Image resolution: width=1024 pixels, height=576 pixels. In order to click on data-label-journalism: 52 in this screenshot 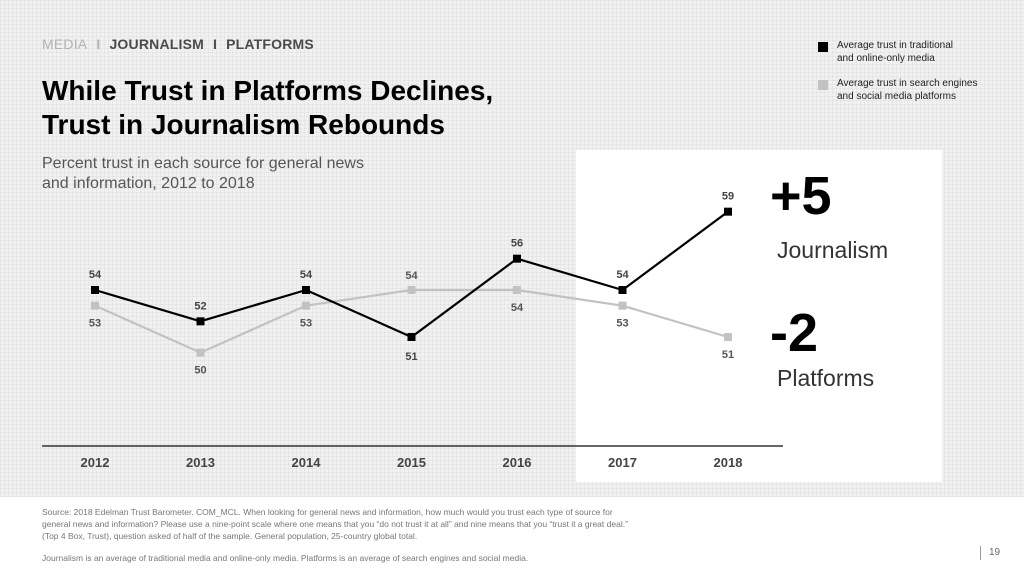, I will do `click(200, 306)`.